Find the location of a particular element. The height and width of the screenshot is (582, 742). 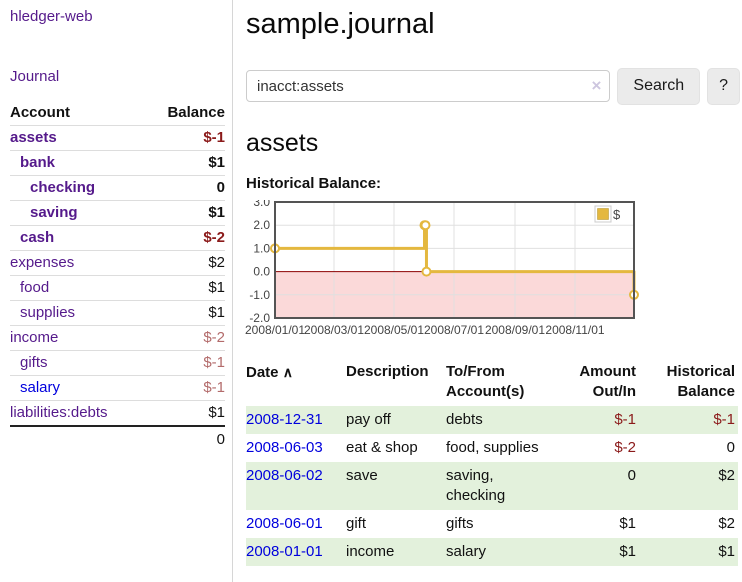

accounts-header-balance: Balance is located at coordinates (196, 112).